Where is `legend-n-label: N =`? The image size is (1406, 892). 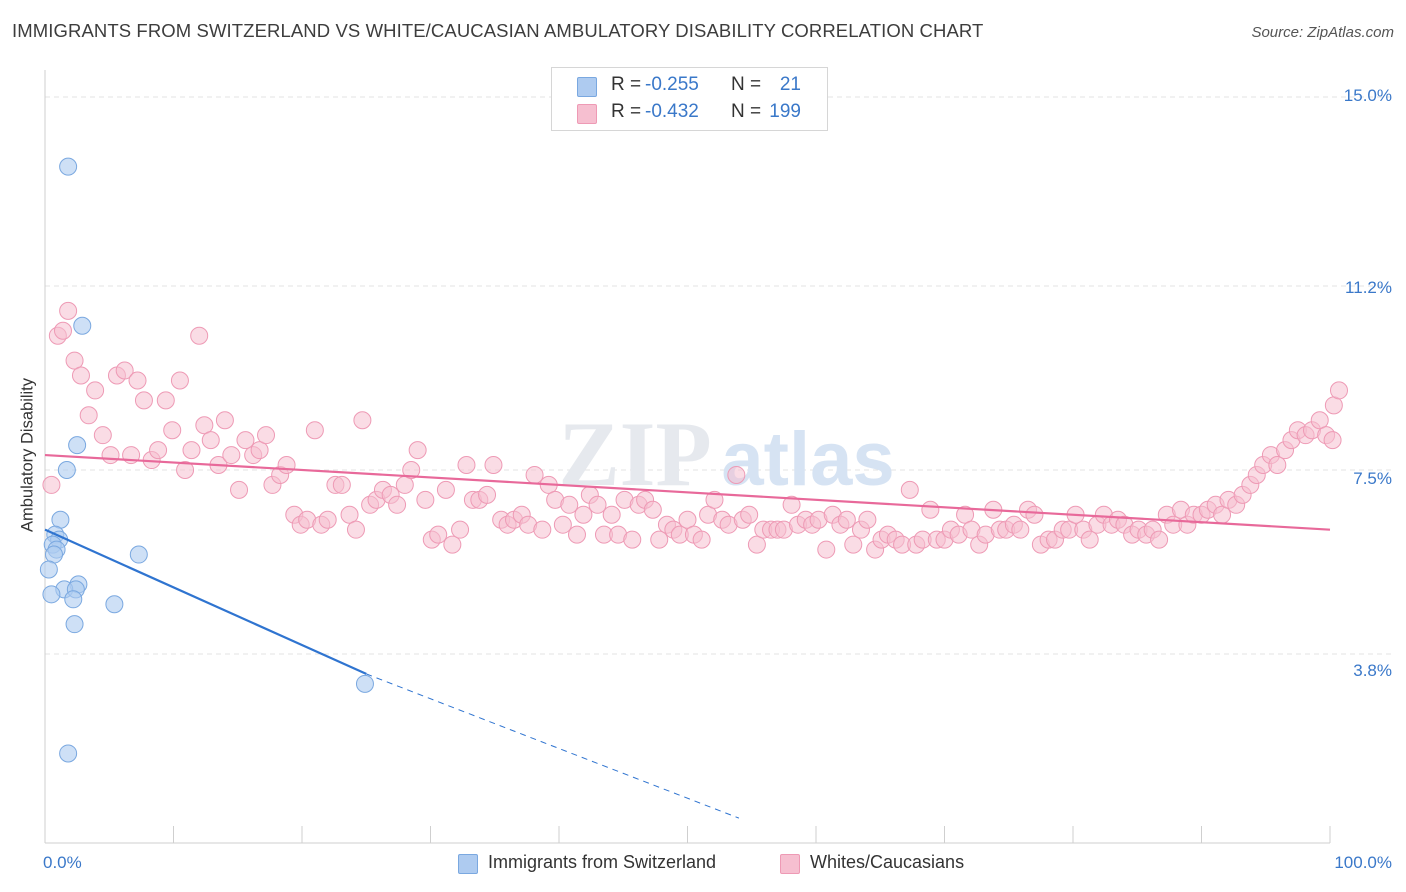
legend-n-label: N = is located at coordinates (746, 111).